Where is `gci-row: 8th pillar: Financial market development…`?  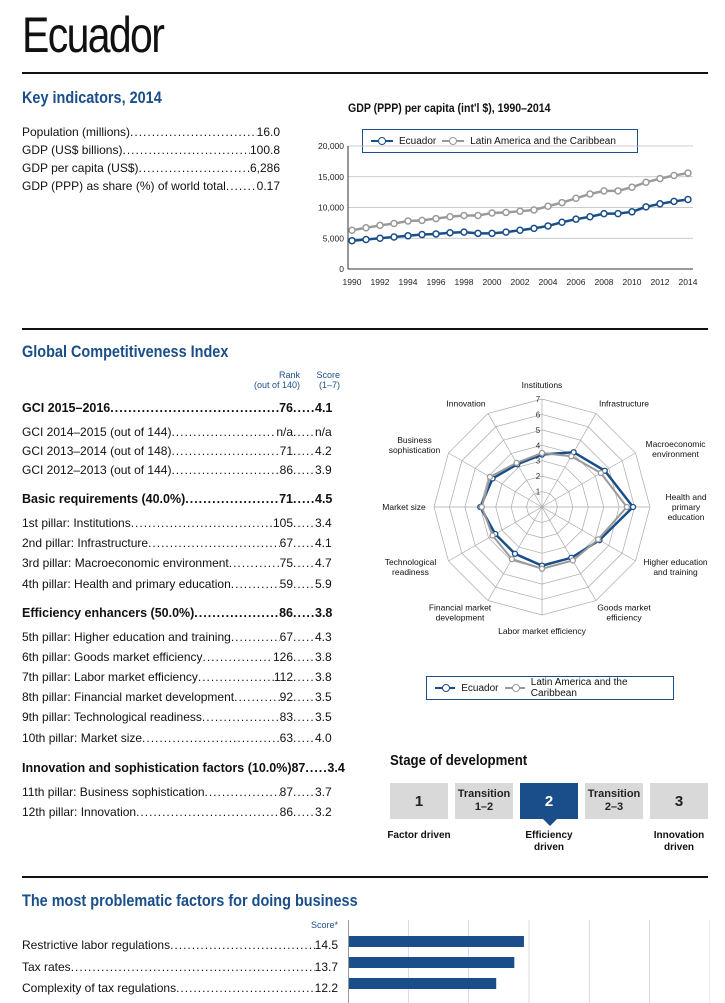 gci-row: 8th pillar: Financial market development… is located at coordinates (179, 697).